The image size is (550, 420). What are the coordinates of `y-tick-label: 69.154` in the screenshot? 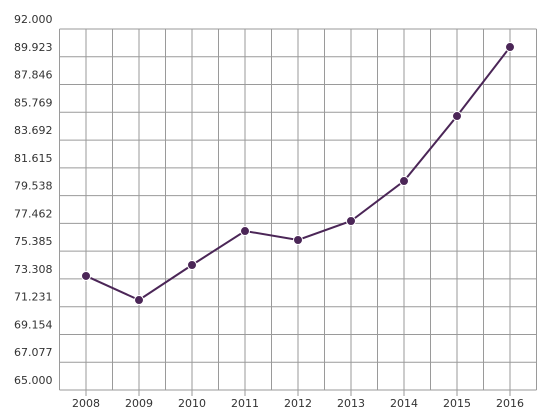 It's located at (33, 324).